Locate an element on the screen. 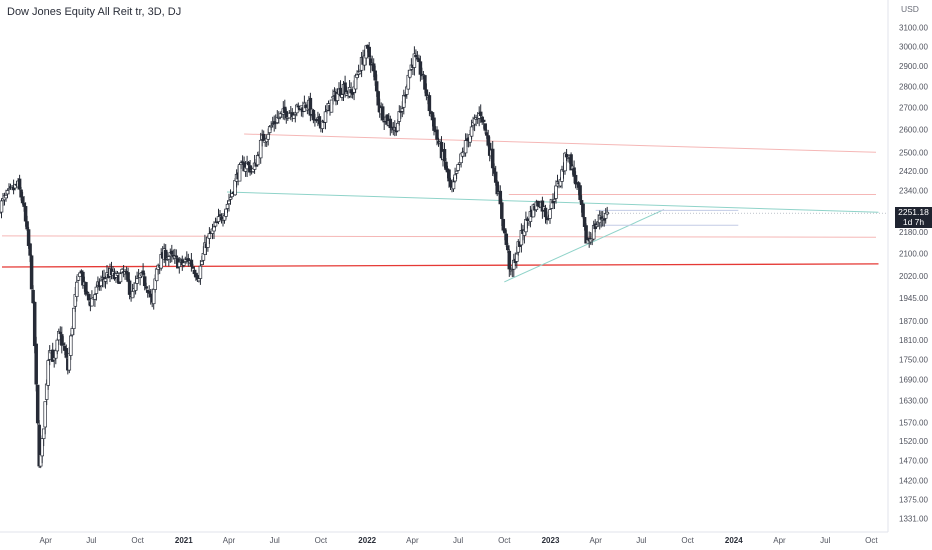 Image resolution: width=932 pixels, height=550 pixels. price-tick-label: 1375.00 is located at coordinates (913, 499).